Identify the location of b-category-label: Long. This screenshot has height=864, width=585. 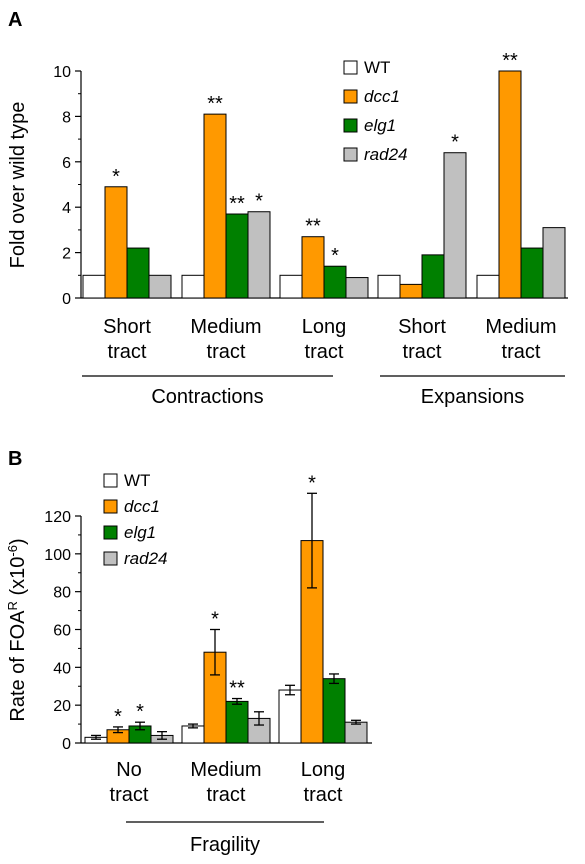
(323, 770).